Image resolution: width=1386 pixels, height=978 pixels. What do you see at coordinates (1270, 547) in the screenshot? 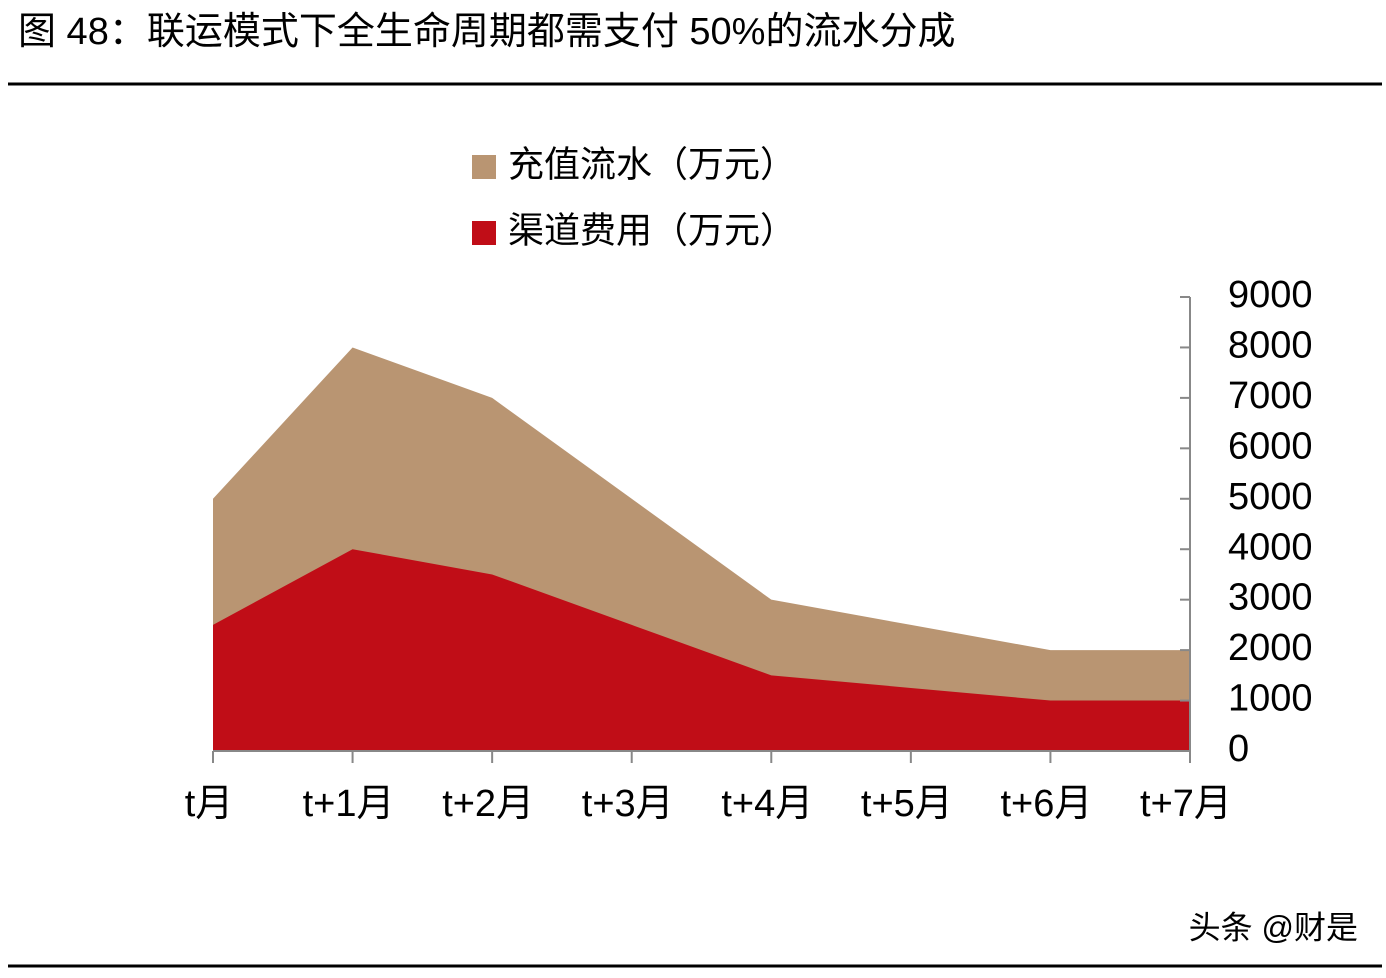
I see `y-tick-label: 4000` at bounding box center [1270, 547].